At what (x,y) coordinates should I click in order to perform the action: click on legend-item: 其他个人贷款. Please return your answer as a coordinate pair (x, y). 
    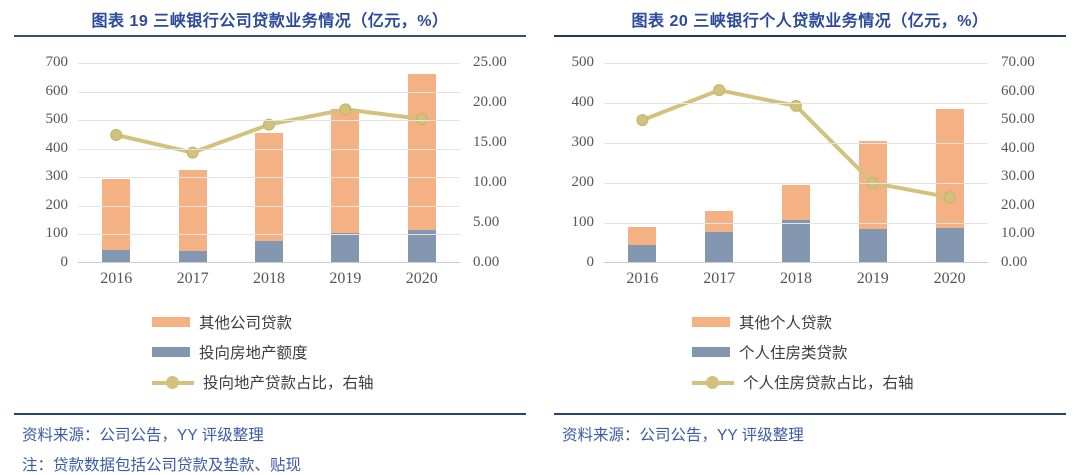
    Looking at the image, I should click on (879, 322).